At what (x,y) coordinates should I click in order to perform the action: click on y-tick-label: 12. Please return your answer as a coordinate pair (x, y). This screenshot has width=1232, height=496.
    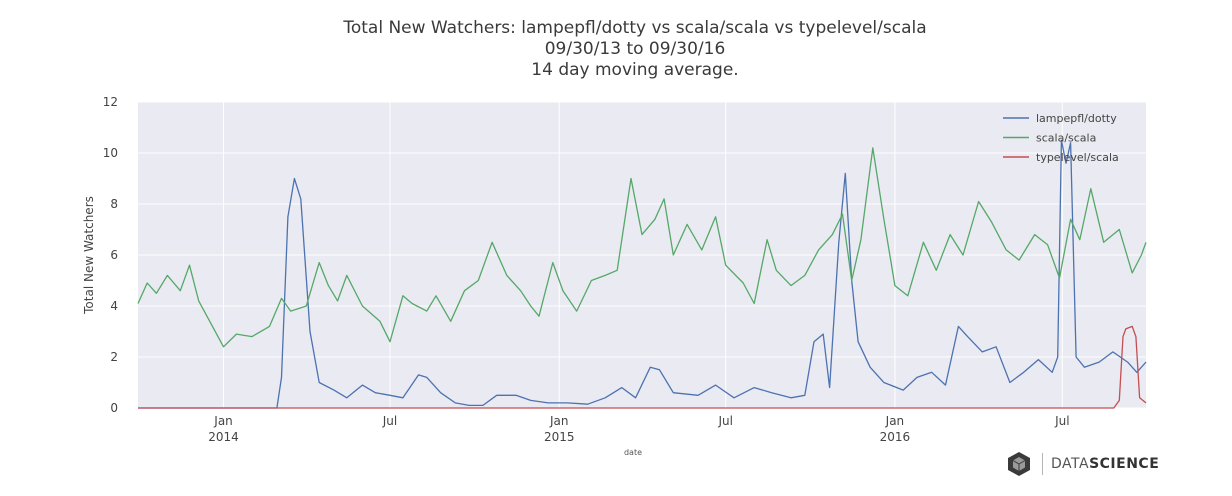
    Looking at the image, I should click on (110, 102).